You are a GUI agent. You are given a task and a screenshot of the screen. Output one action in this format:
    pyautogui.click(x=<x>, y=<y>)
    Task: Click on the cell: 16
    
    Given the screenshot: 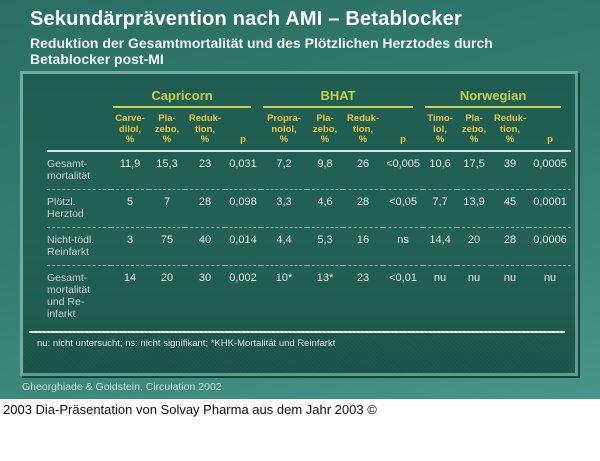 What is the action you would take?
    pyautogui.click(x=363, y=245)
    